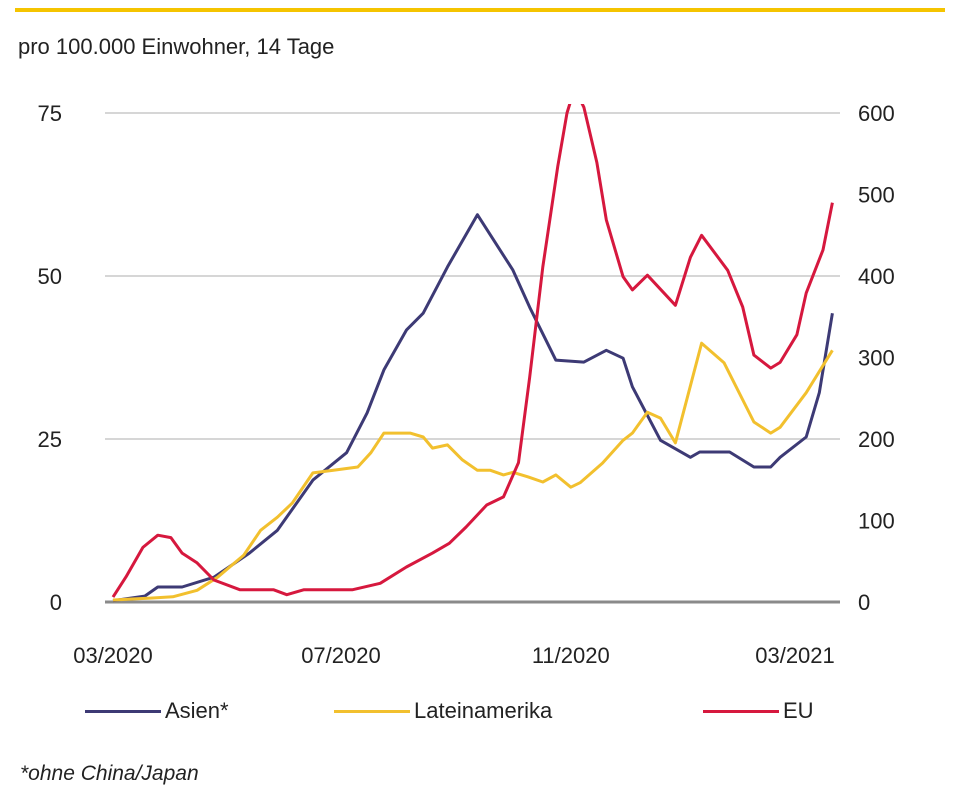 The width and height of the screenshot is (960, 803). Describe the element at coordinates (483, 710) in the screenshot. I see `legend-label-lateinamerika: Lateinamerika` at that location.